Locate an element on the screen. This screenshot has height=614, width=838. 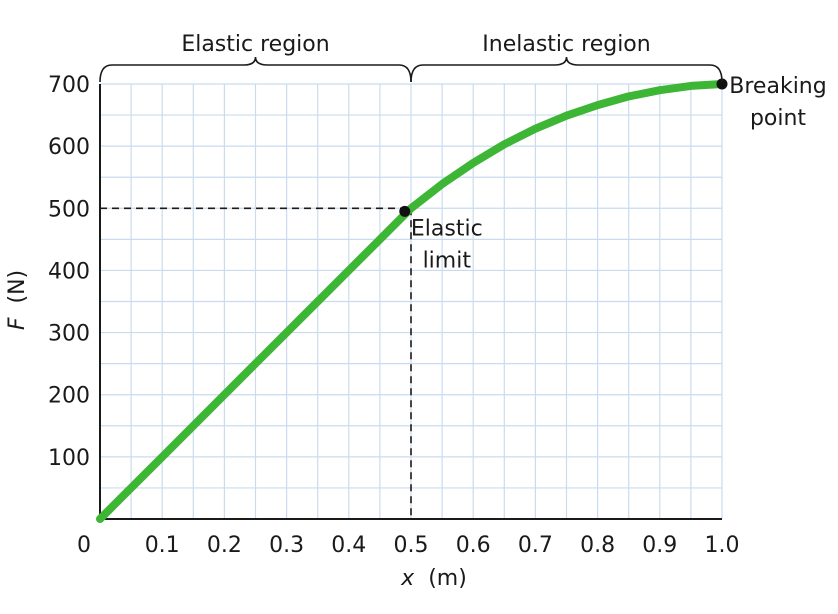
breaking-point-label: Breaking point is located at coordinates (777, 102).